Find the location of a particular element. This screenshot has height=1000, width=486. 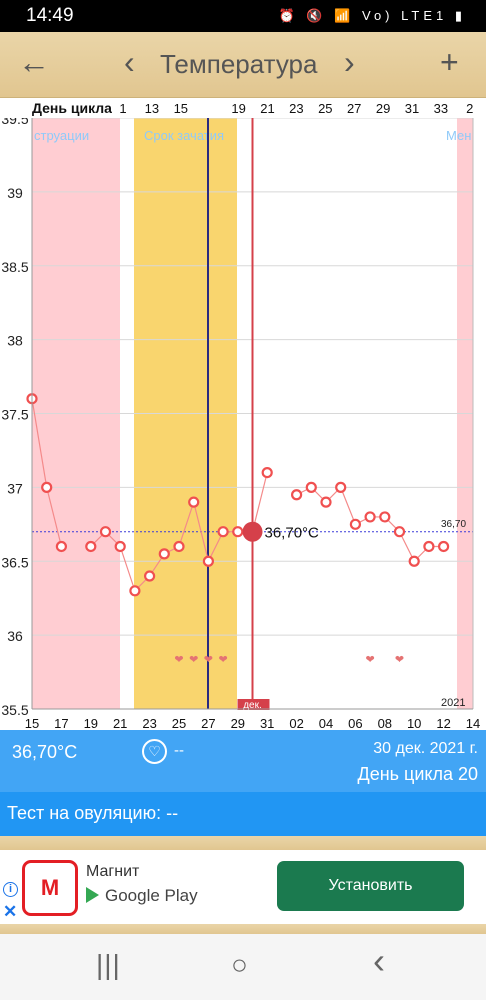

status-icons: ⏰ 🔇 📶 Vo) LTE1 ▮ is located at coordinates (372, 15).